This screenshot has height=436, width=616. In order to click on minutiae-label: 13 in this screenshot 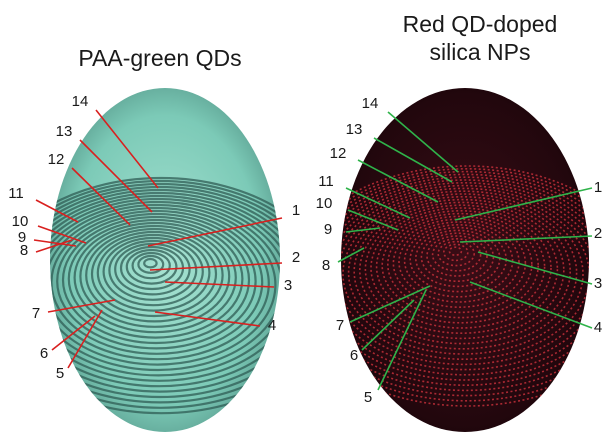, I will do `click(64, 131)`.